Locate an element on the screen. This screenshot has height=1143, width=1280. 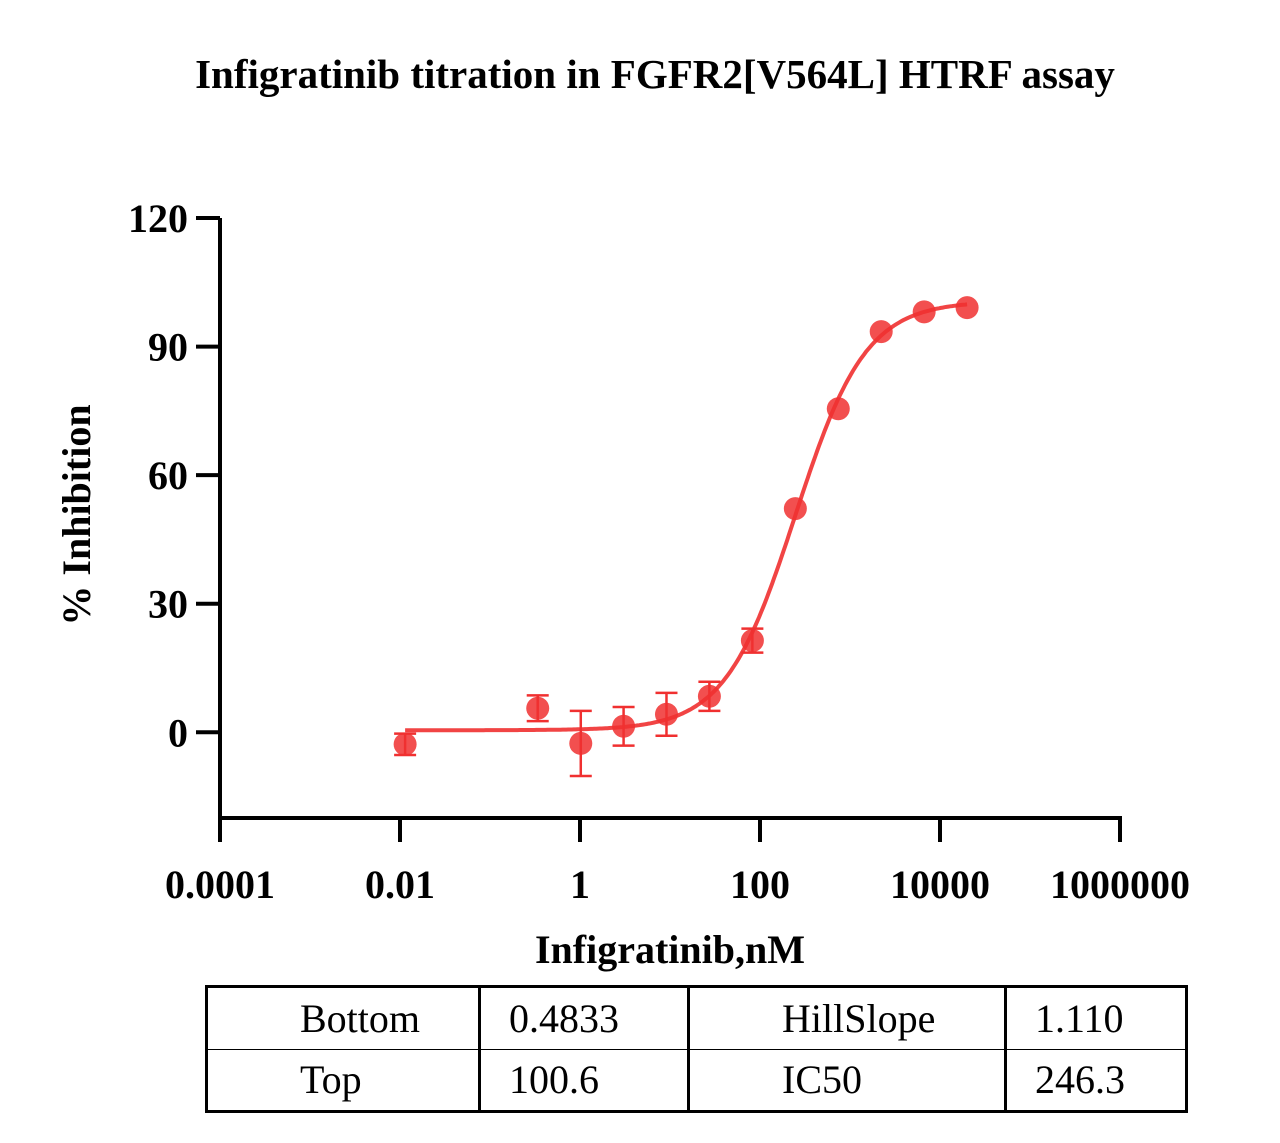
table-cell: Top is located at coordinates (343, 1080).